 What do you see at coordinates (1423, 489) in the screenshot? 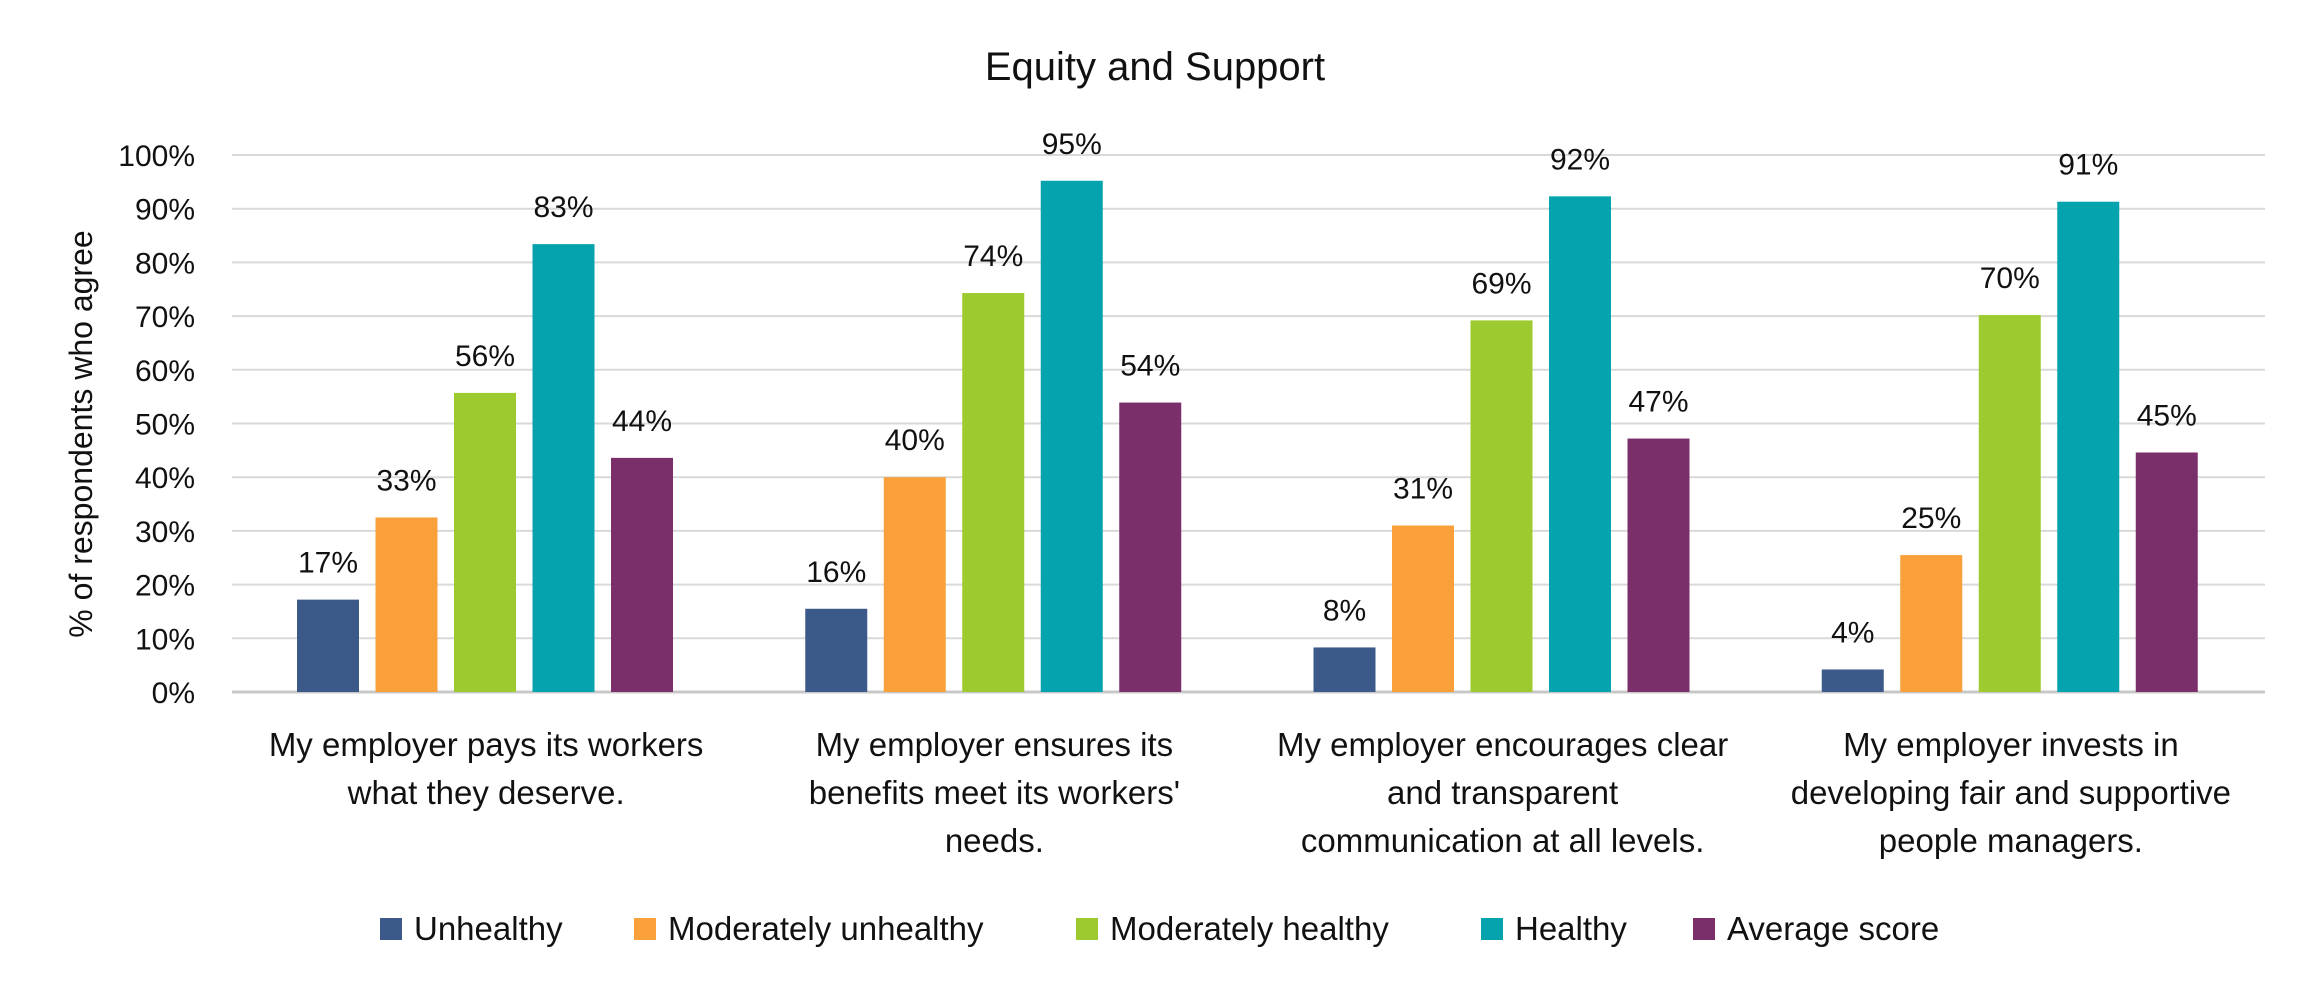
I see `data-label: 31%` at bounding box center [1423, 489].